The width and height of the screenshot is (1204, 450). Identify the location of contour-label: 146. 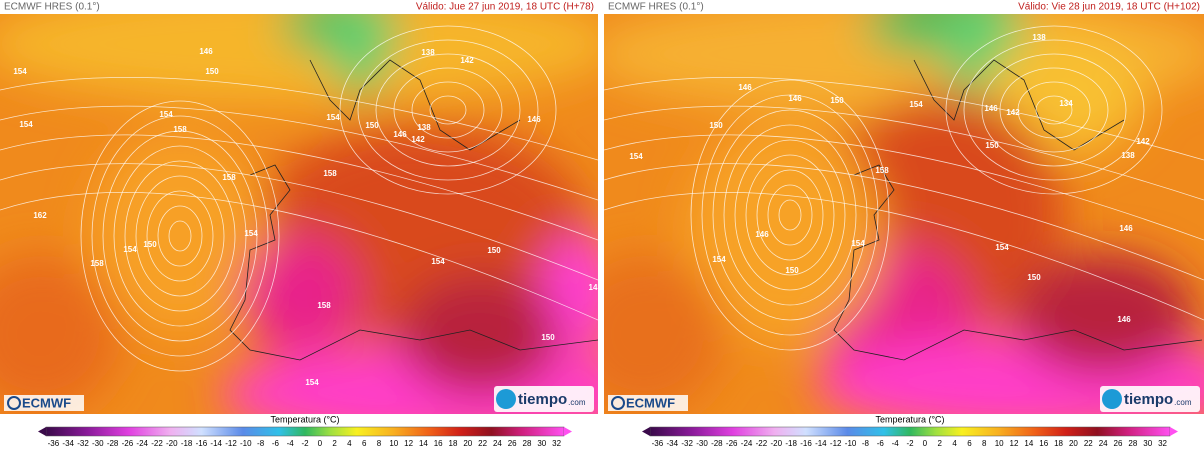
(762, 234).